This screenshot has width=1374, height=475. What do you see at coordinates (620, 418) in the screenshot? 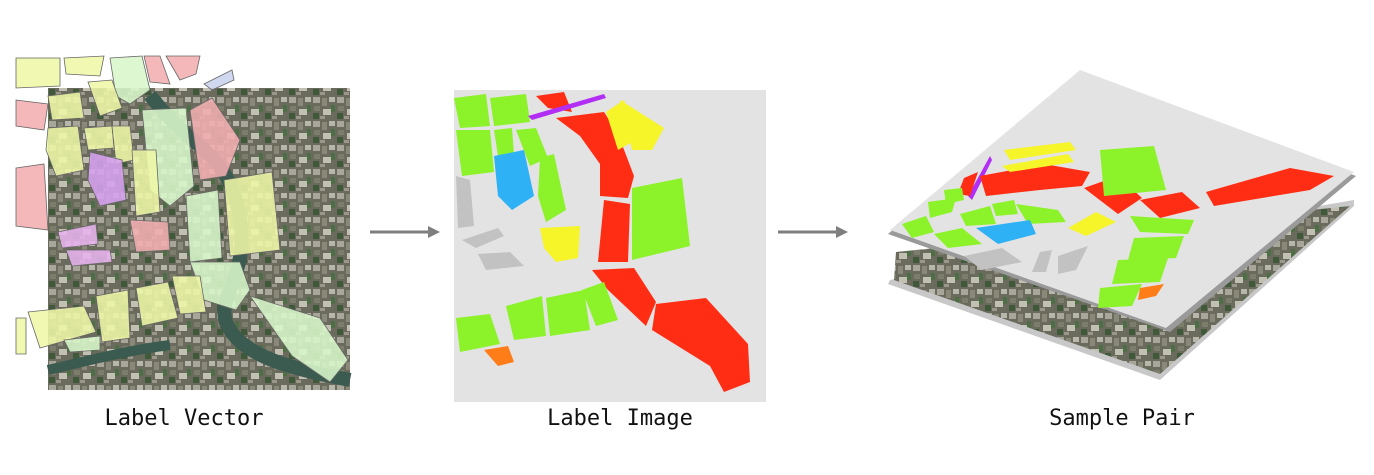
I see `label-image-caption: Label Image` at bounding box center [620, 418].